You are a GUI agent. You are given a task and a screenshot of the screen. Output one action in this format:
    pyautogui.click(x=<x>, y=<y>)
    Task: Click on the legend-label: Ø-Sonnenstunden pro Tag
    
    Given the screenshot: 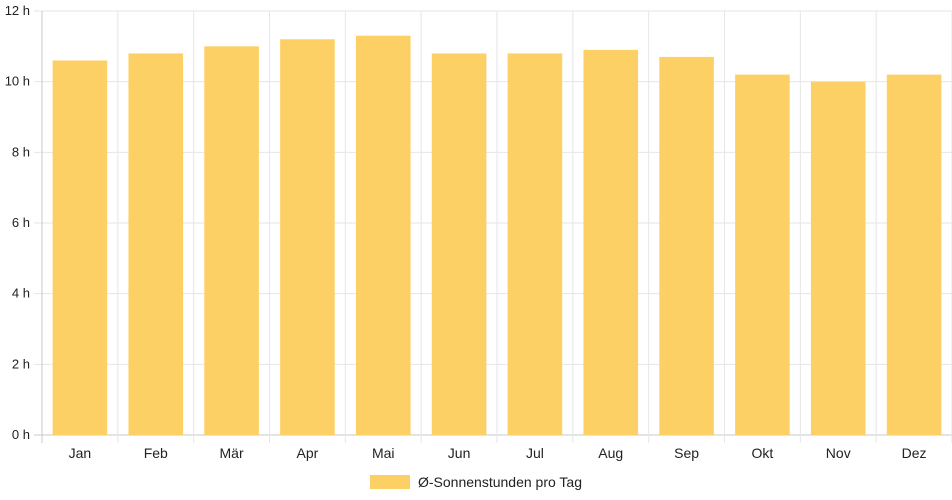 What is the action you would take?
    pyautogui.click(x=500, y=482)
    